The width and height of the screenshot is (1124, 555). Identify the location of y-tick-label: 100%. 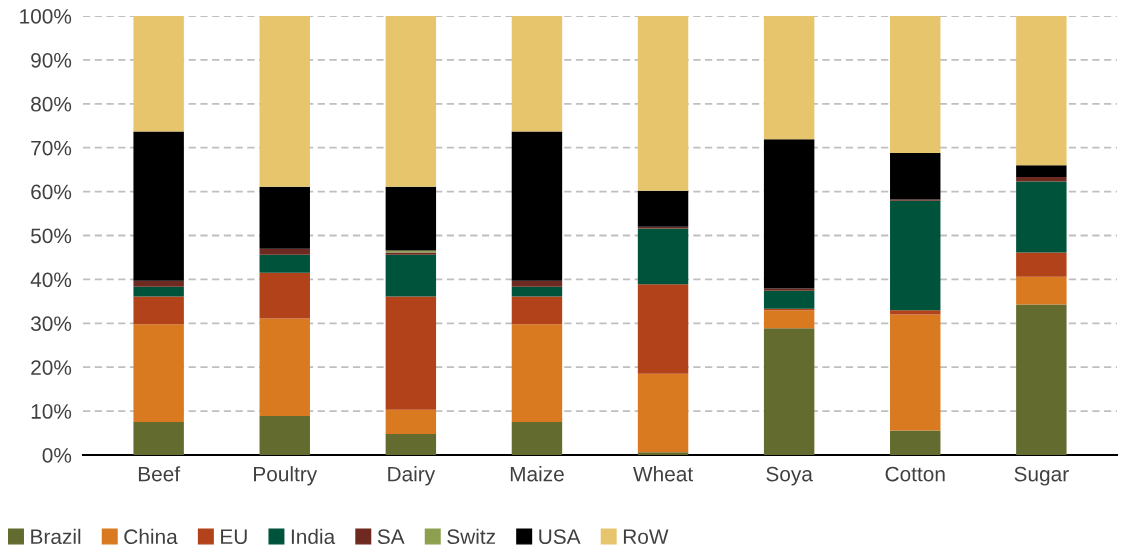
(46, 16).